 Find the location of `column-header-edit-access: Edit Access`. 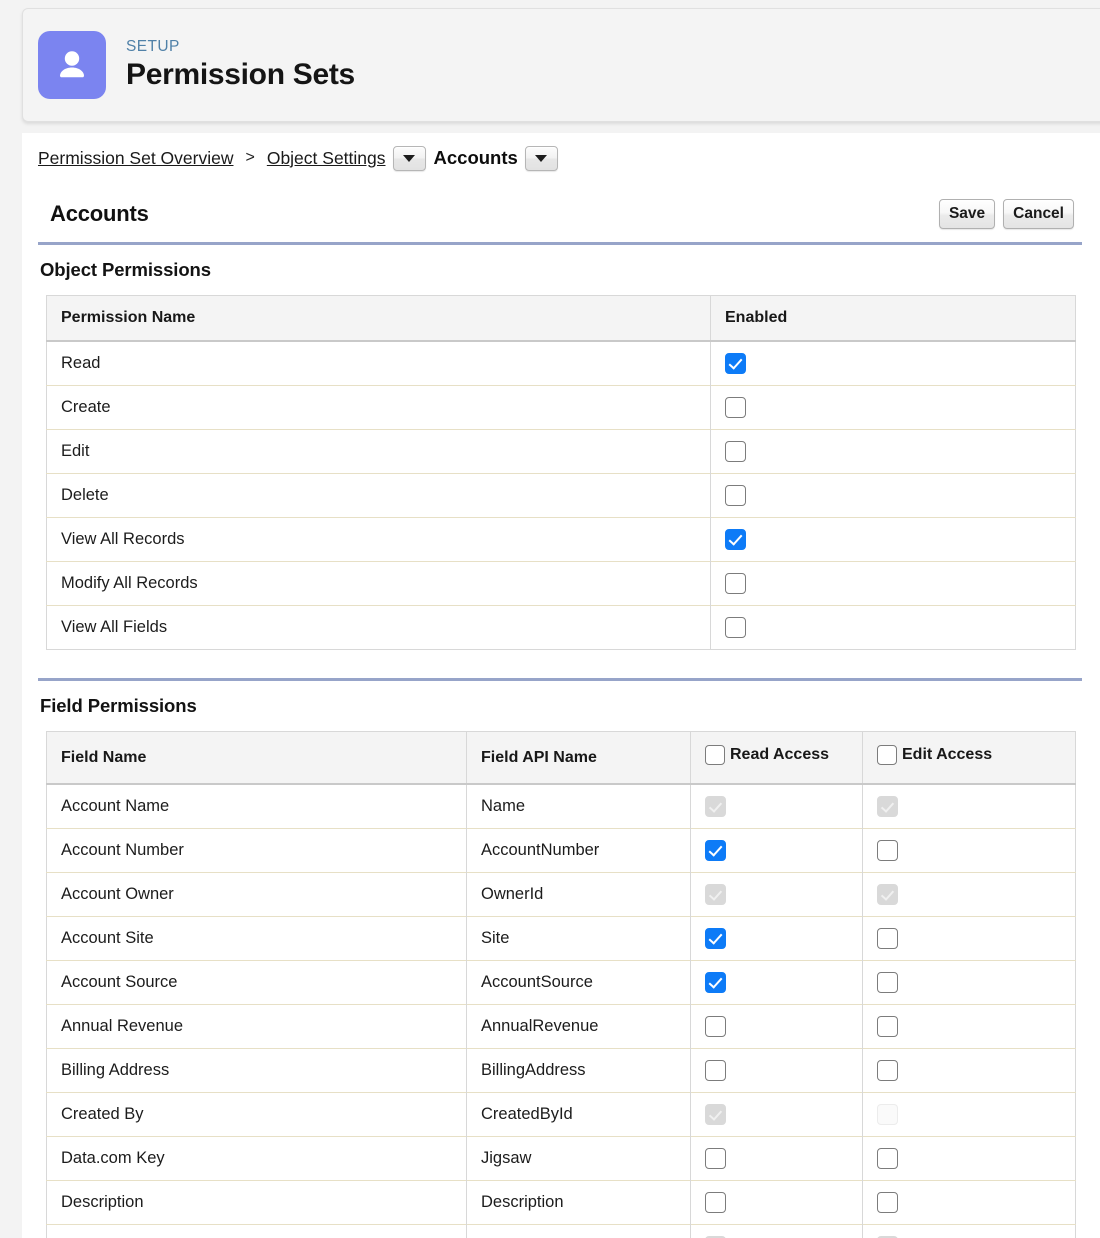

column-header-edit-access: Edit Access is located at coordinates (969, 758).